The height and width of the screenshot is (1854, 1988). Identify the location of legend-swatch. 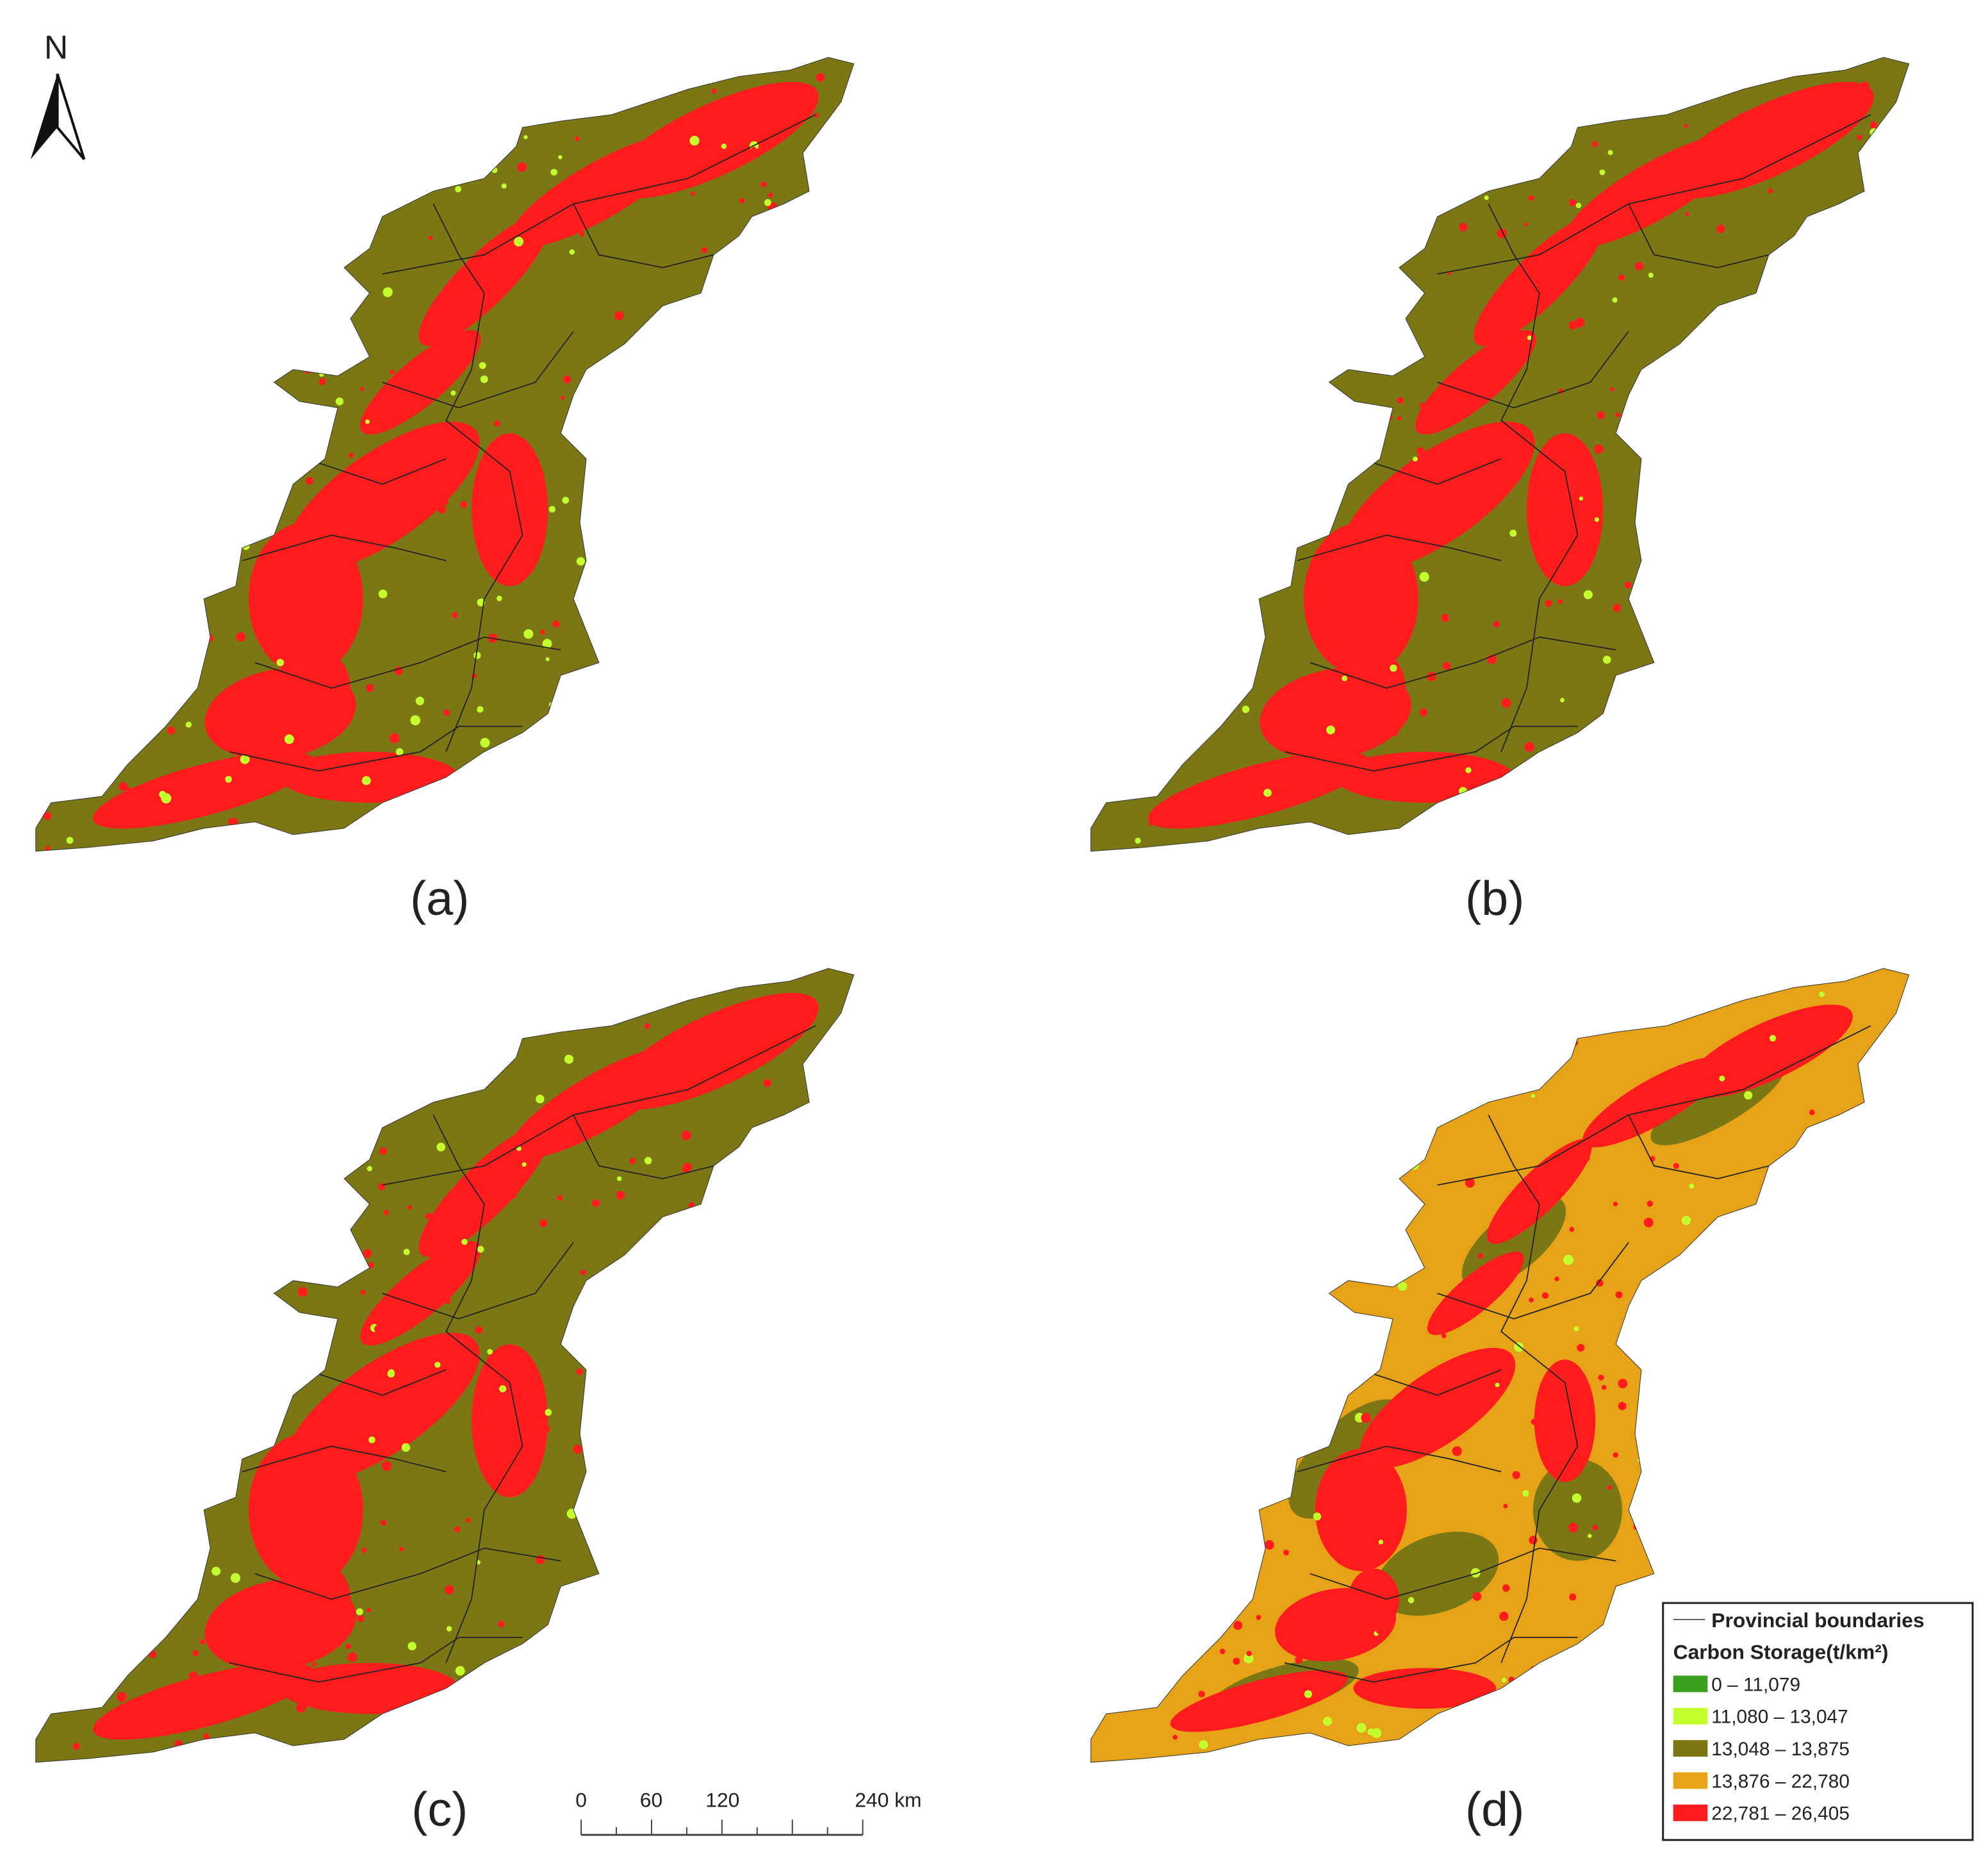
(1690, 1812).